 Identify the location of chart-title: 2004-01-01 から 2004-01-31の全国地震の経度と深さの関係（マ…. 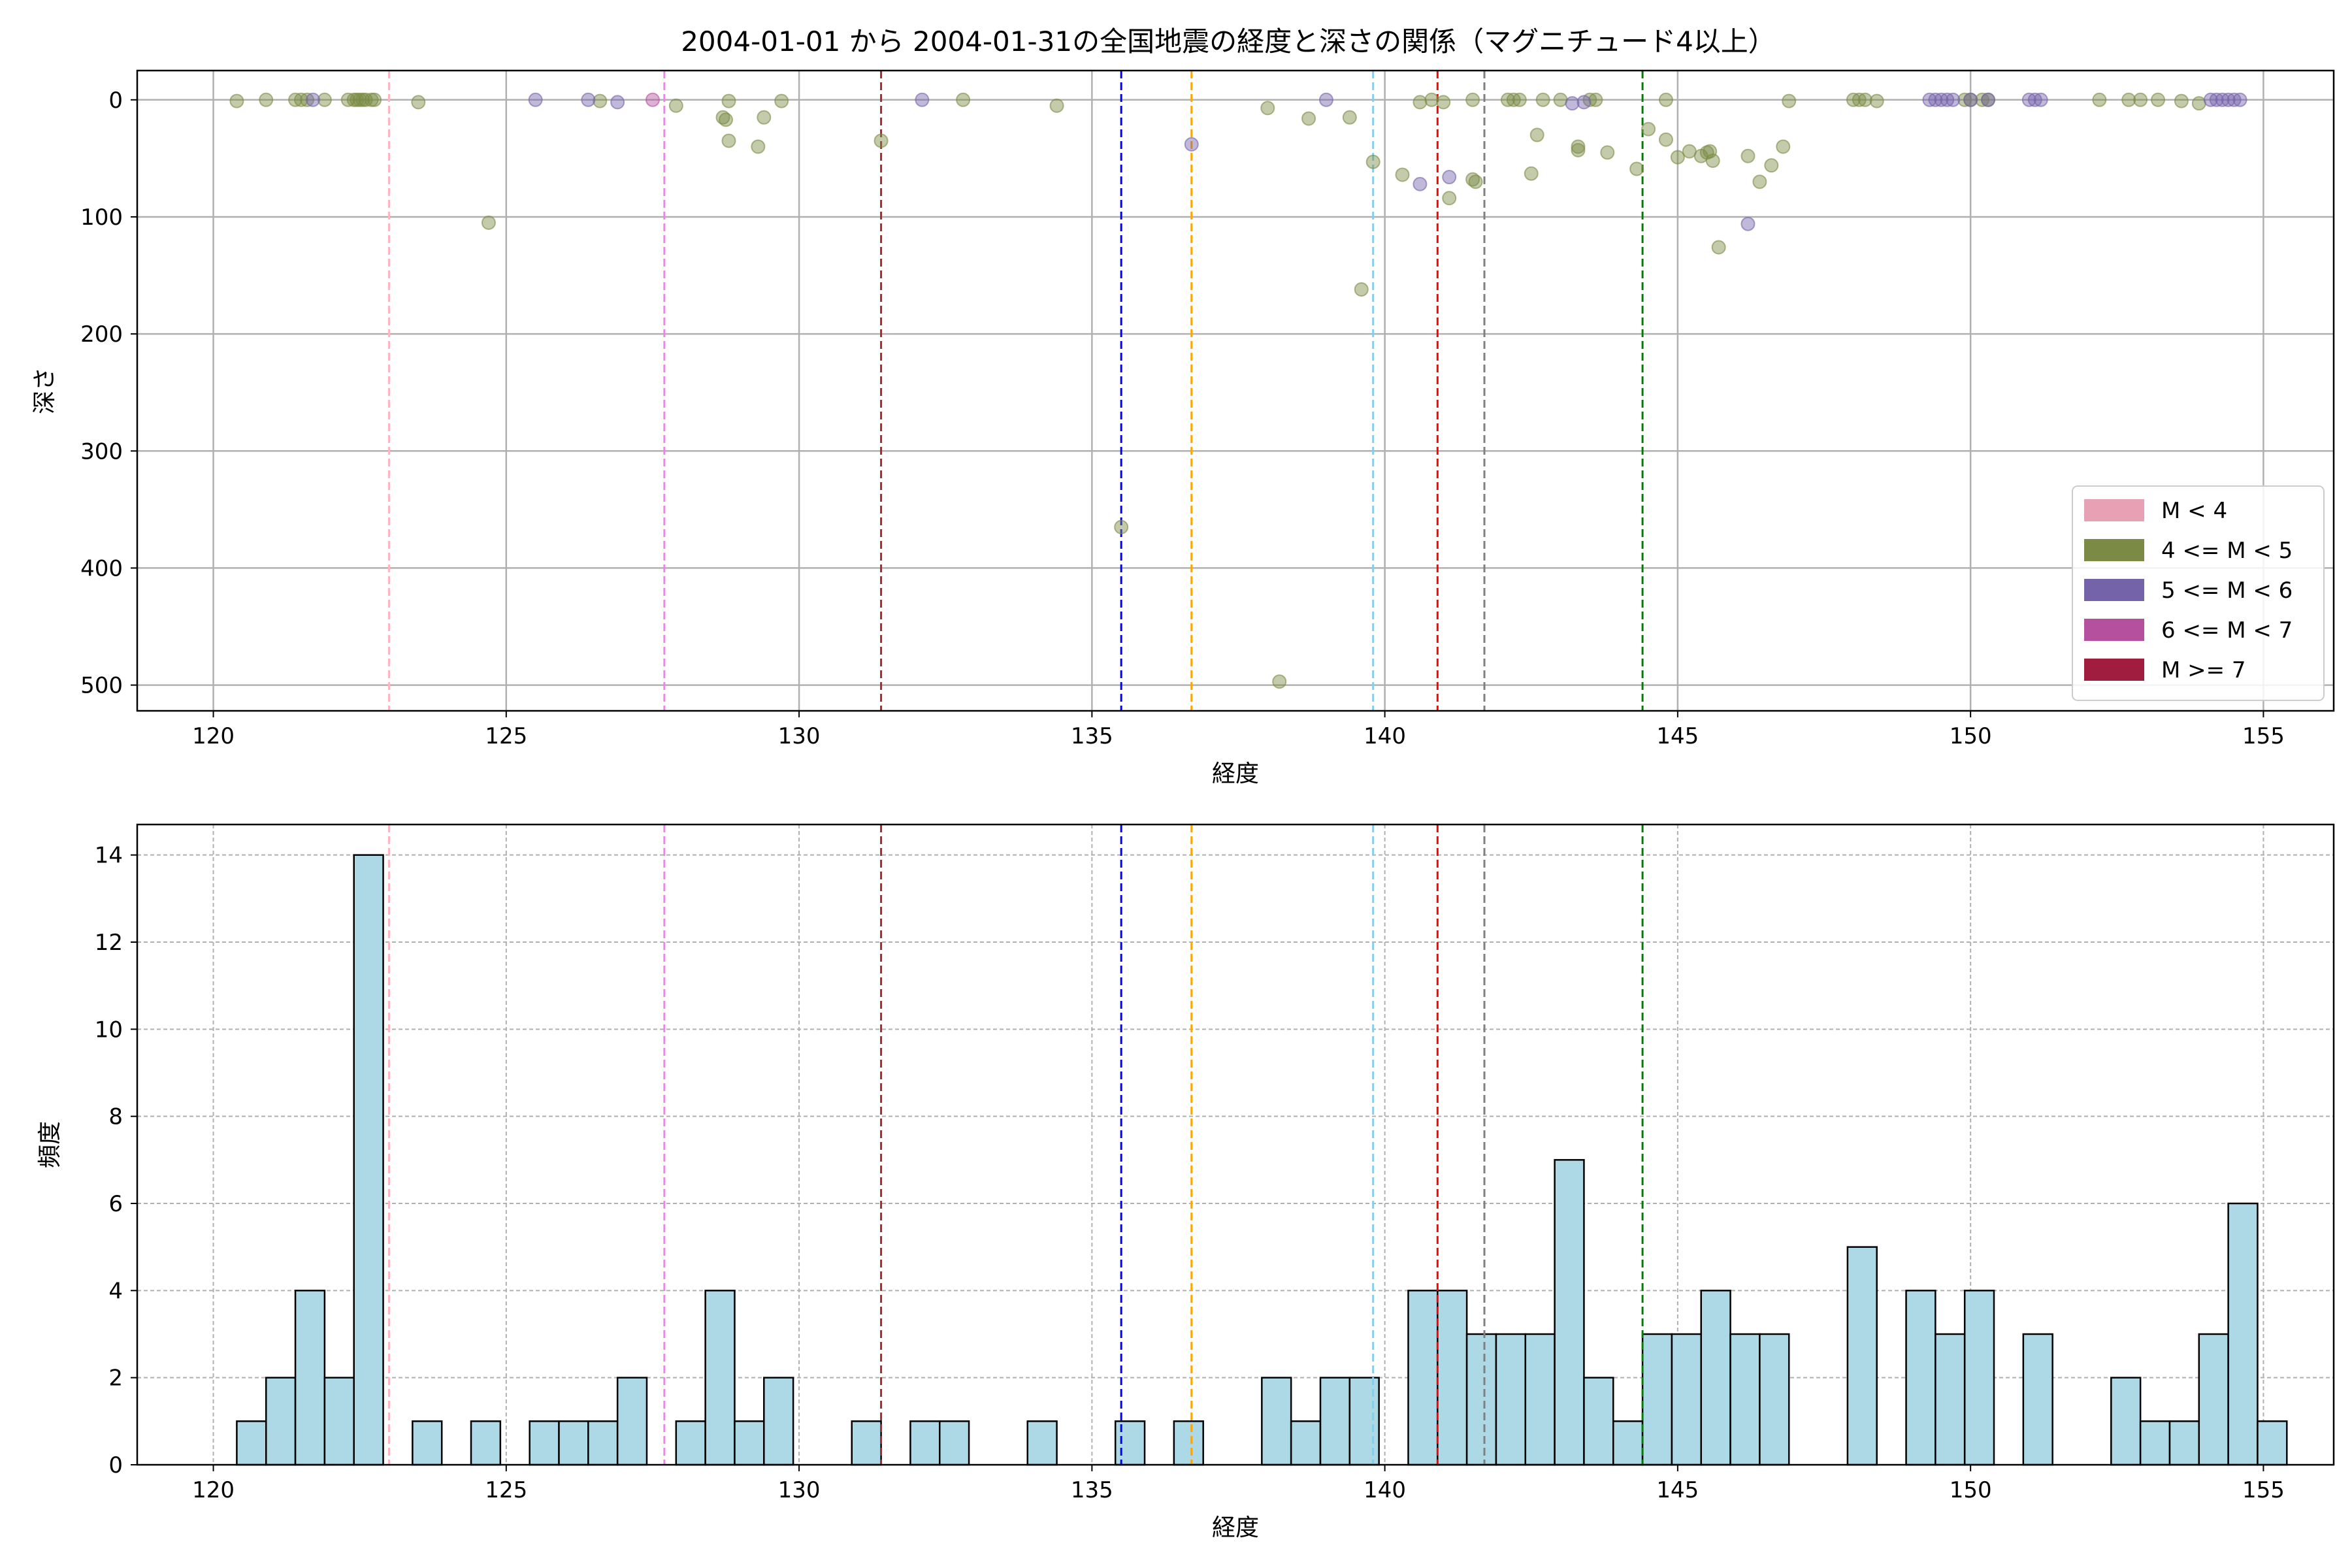
(1228, 41).